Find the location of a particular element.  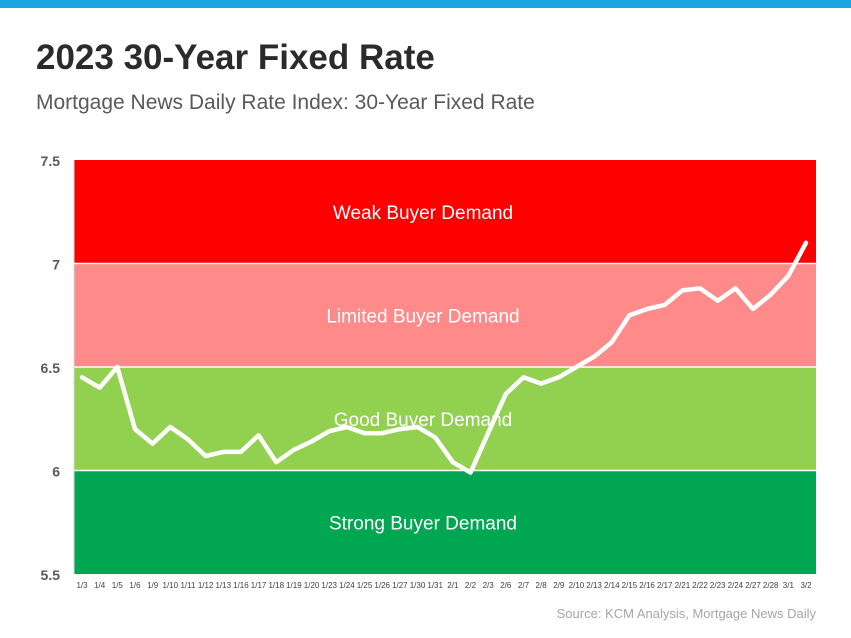

x-tick-label: 1/26 is located at coordinates (382, 585).